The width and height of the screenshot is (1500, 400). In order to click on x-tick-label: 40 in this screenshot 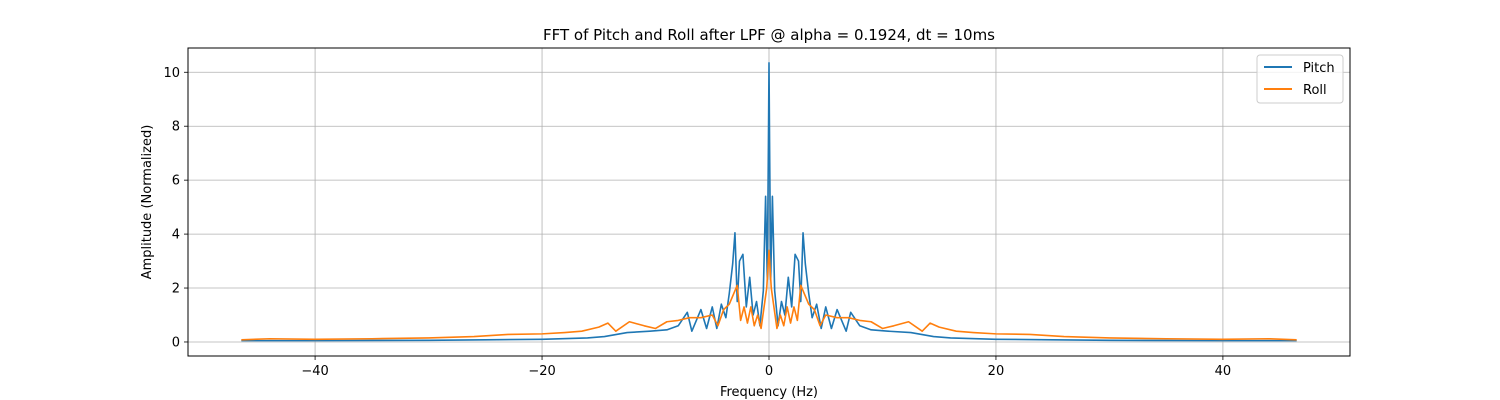, I will do `click(1223, 371)`.